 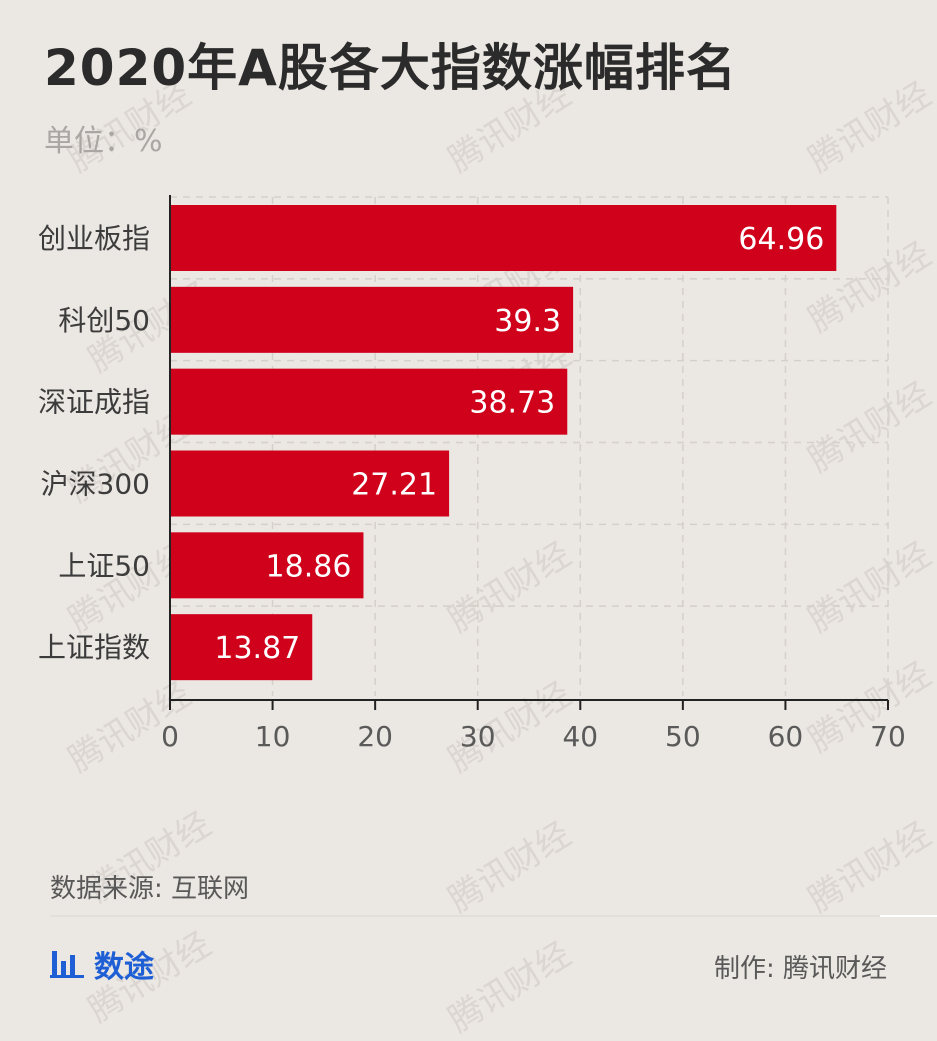 I want to click on category-label: 上证指数, so click(x=94, y=647).